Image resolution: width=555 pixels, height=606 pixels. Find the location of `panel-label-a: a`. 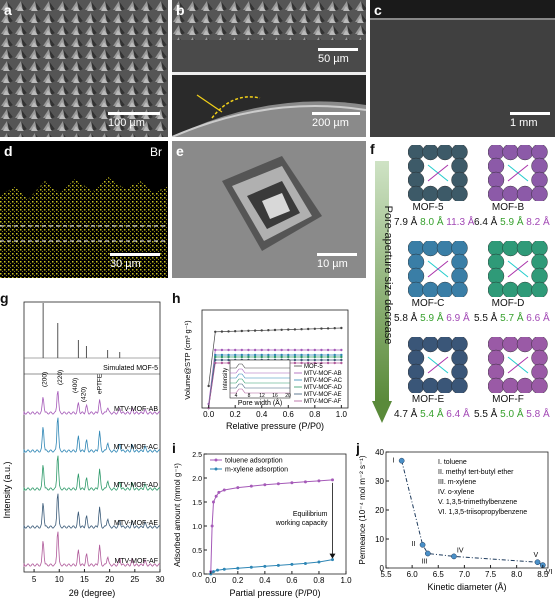

panel-label-a: a is located at coordinates (8, 10).